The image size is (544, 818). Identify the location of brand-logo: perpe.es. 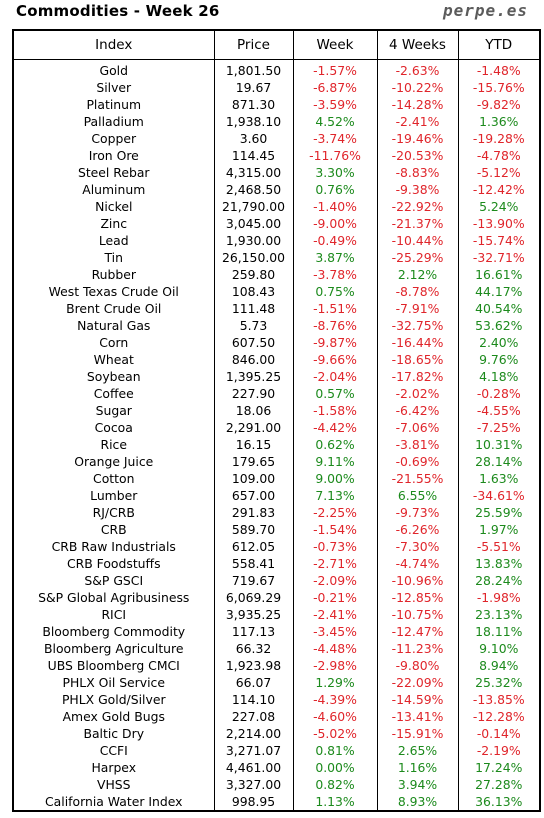
(485, 10).